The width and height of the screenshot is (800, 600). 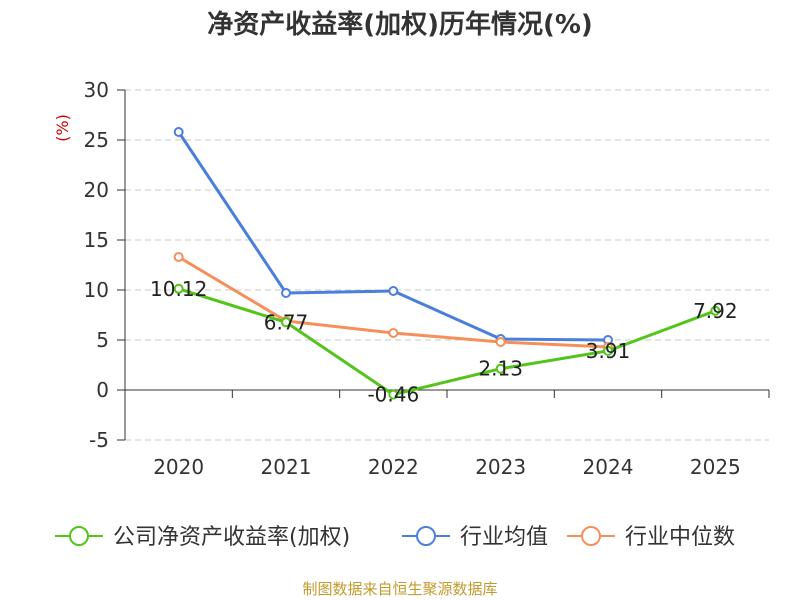 I want to click on x-tick-label: 2025, so click(x=715, y=467).